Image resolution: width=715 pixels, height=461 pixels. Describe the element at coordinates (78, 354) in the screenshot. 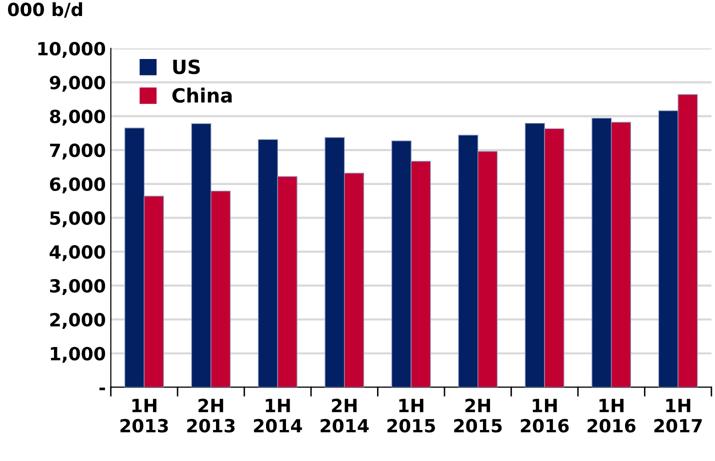

I see `y-tick-label: 1,000` at that location.